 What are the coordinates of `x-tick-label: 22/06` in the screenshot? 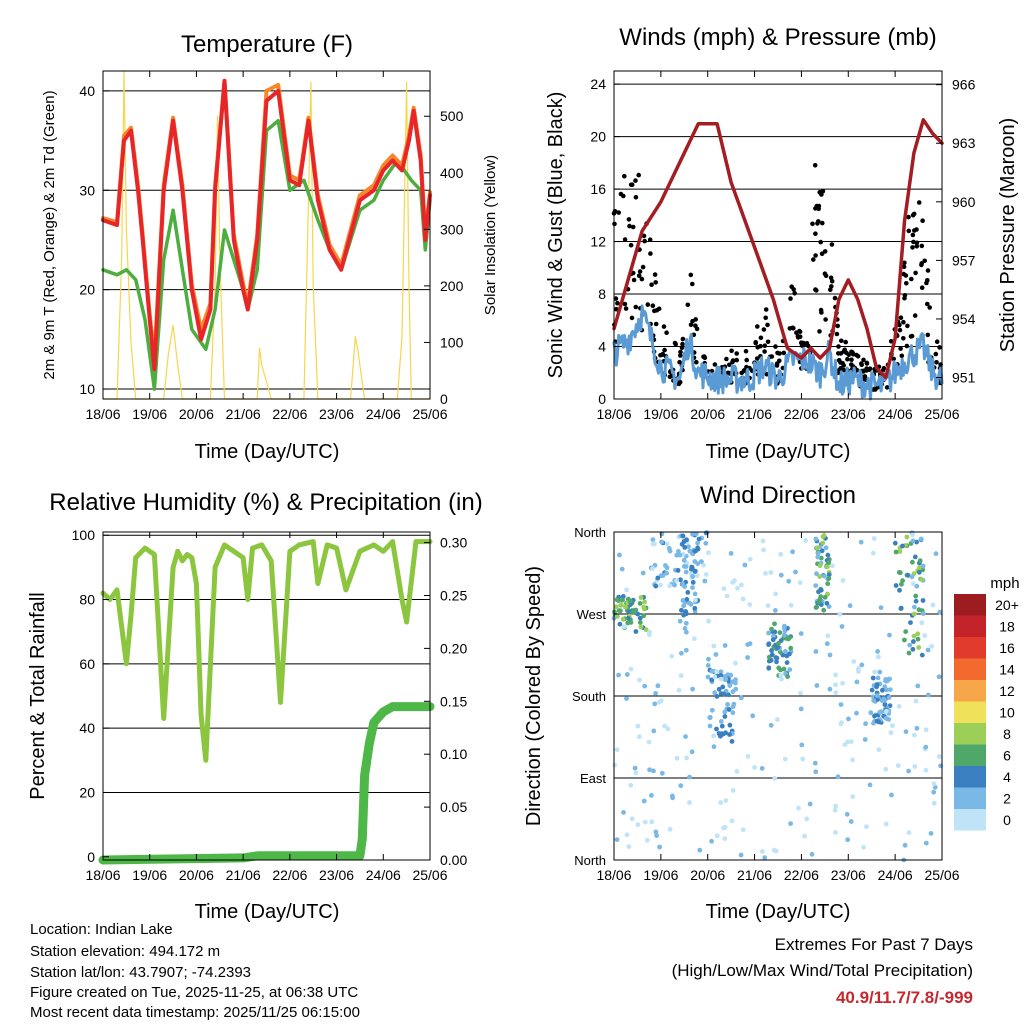 It's located at (801, 875).